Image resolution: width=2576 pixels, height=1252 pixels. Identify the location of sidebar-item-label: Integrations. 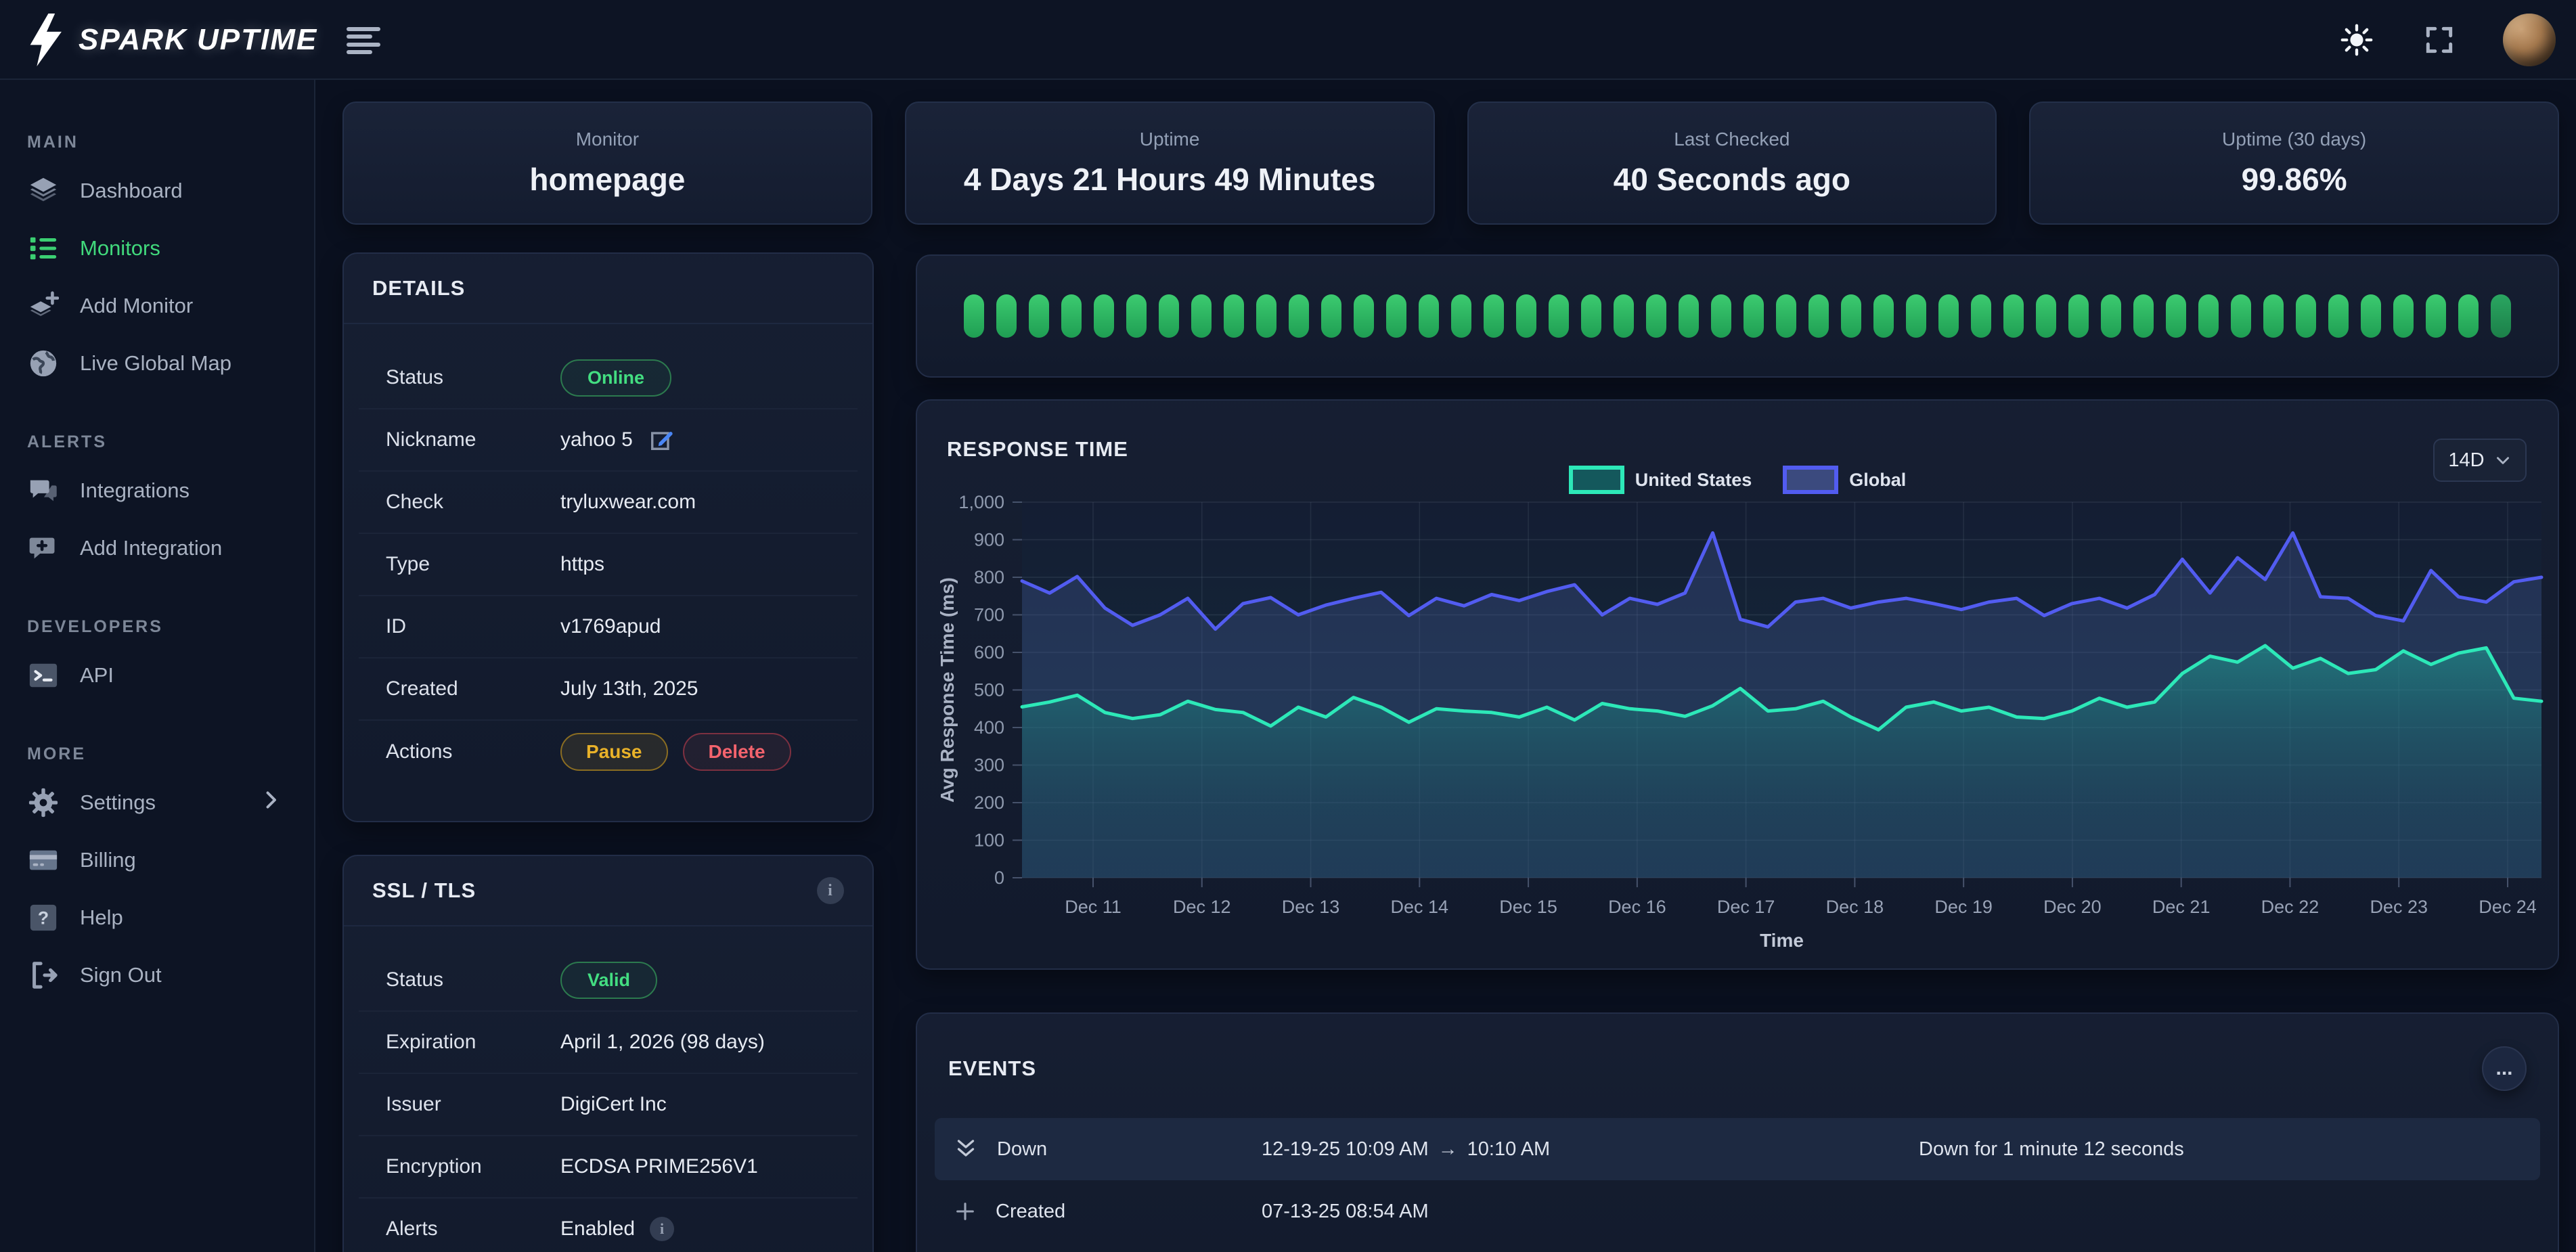
(135, 490).